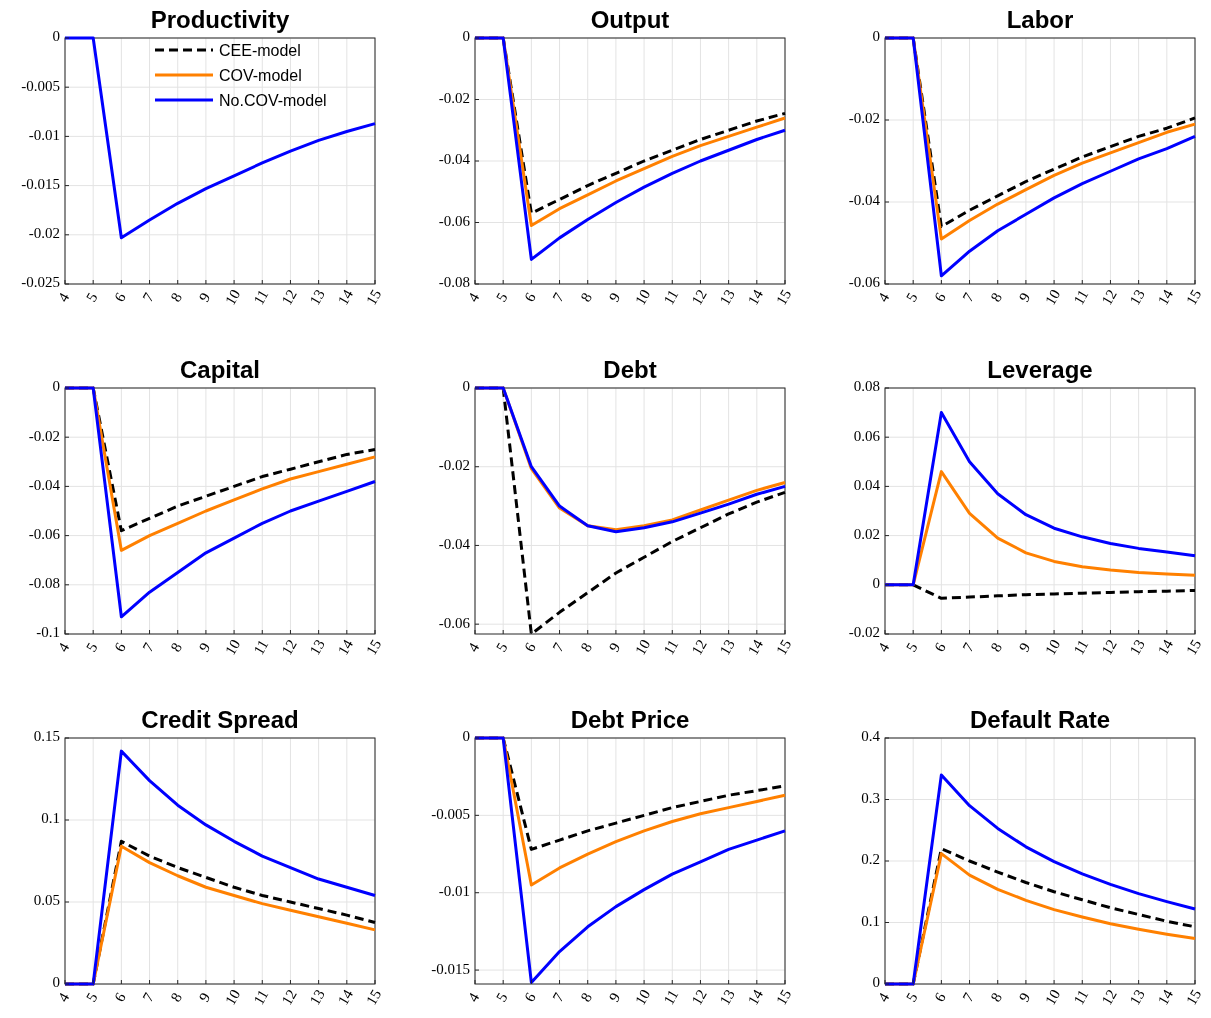  What do you see at coordinates (260, 50) in the screenshot?
I see `legend-label: CEE-model` at bounding box center [260, 50].